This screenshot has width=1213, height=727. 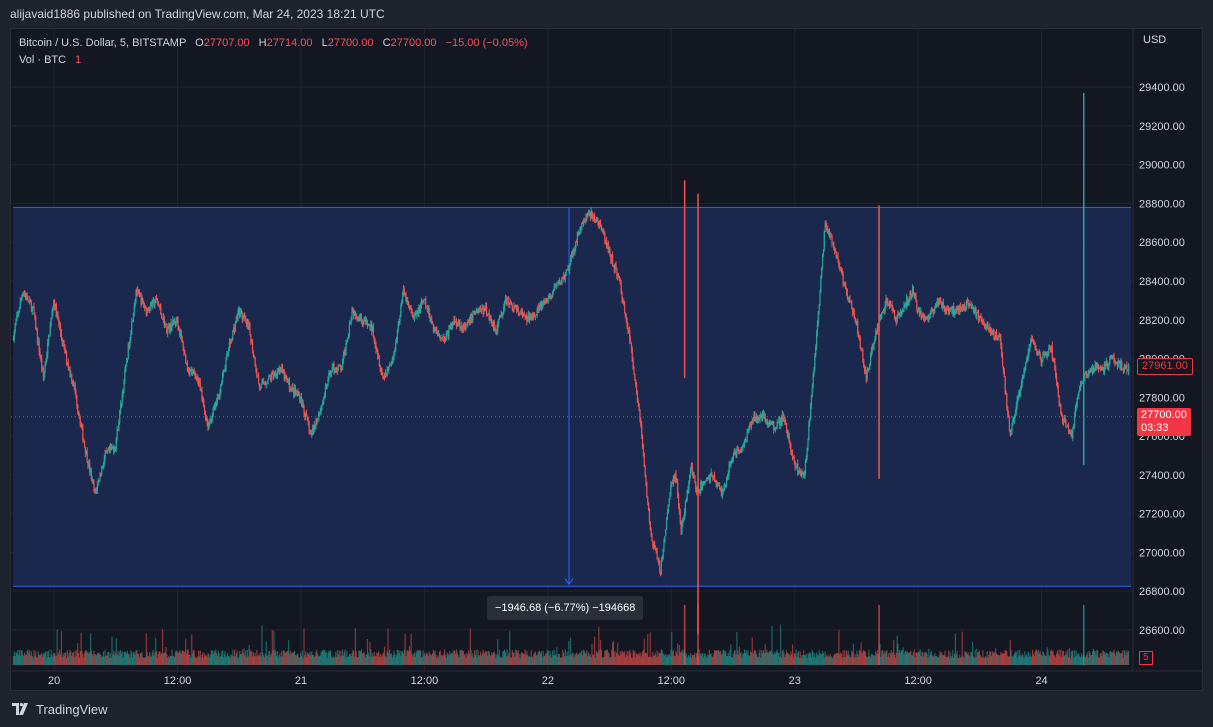 What do you see at coordinates (1164, 421) in the screenshot?
I see `last-price-tag: 27700.00 03:33` at bounding box center [1164, 421].